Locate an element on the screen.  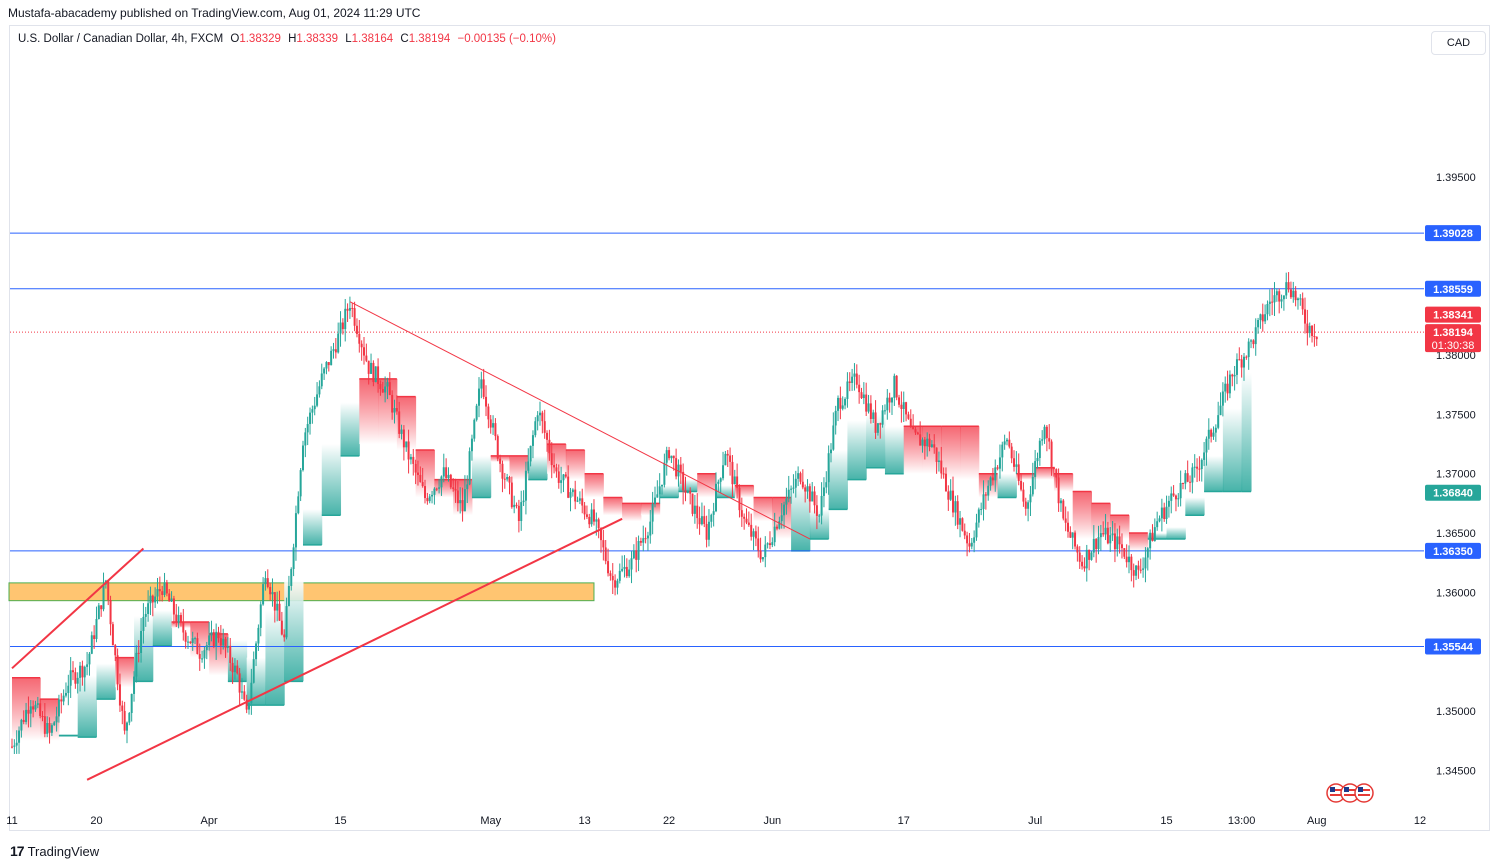
footer-brand: 17 TradingView is located at coordinates (54, 851).